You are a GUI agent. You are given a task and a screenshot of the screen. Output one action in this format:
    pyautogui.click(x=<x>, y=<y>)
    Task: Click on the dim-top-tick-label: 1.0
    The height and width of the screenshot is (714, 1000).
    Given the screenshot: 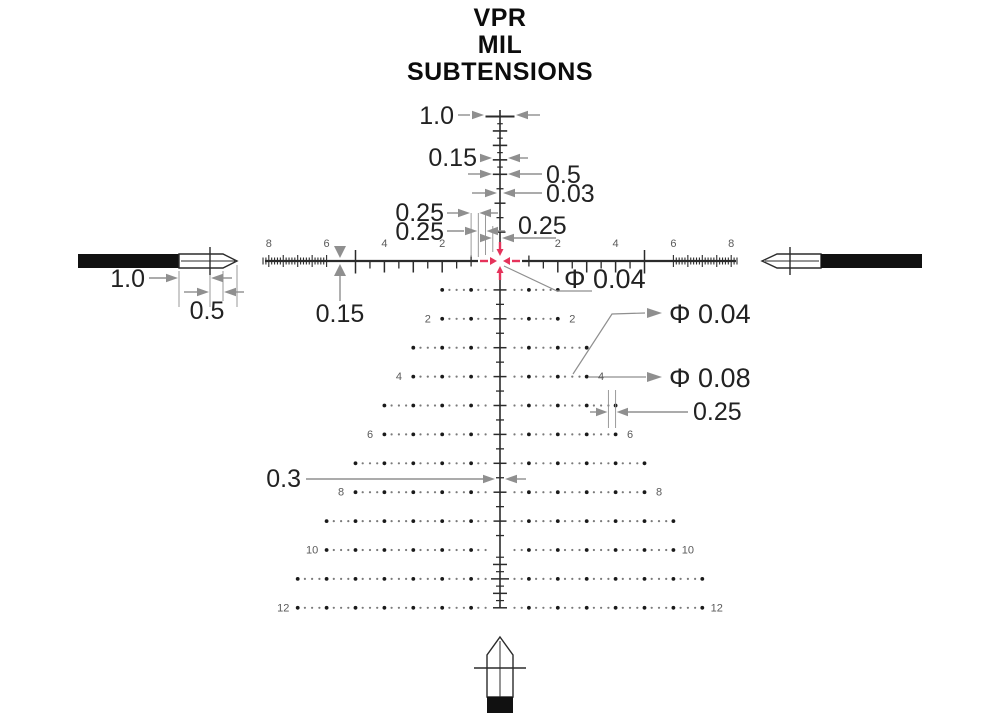 What is the action you would take?
    pyautogui.click(x=436, y=116)
    